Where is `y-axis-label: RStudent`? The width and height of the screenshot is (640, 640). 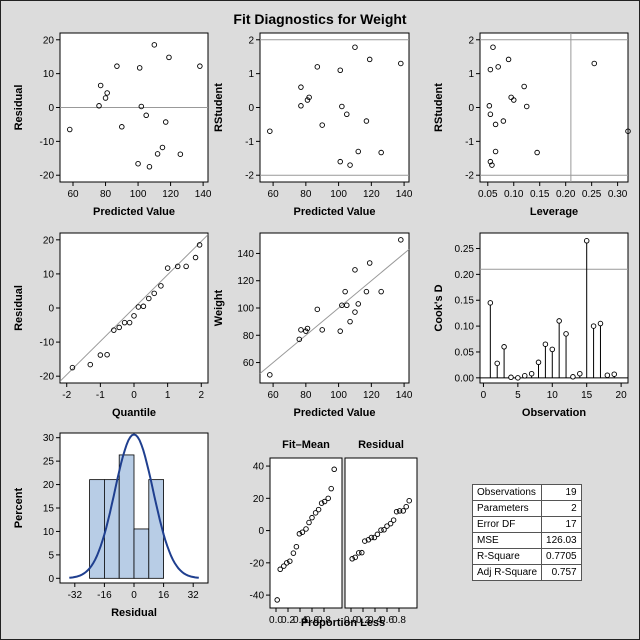
y-axis-label: RStudent is located at coordinates (219, 107).